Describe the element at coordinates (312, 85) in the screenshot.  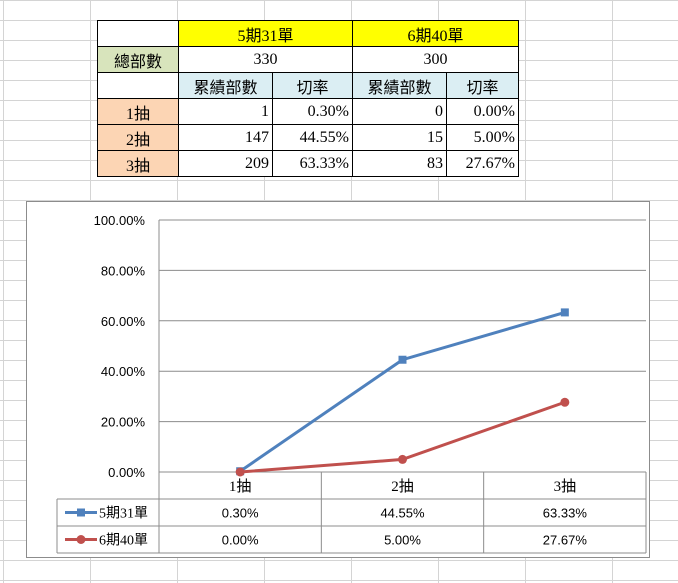
I see `col-label-rate-5: 切率` at that location.